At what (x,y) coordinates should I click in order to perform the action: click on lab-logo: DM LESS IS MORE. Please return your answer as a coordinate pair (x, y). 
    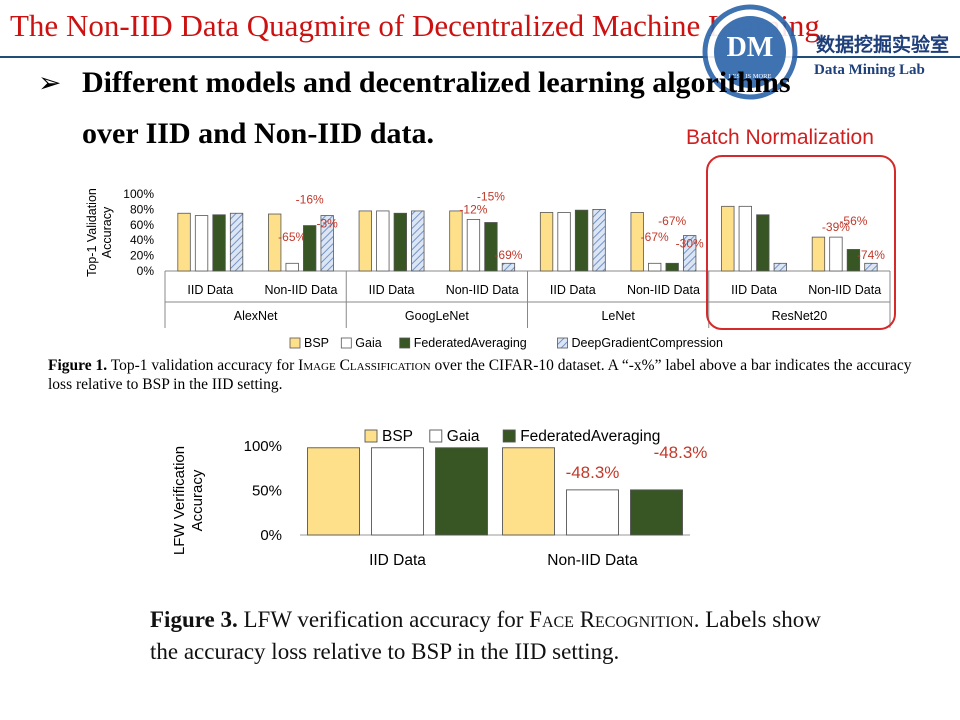
    Looking at the image, I should click on (750, 52).